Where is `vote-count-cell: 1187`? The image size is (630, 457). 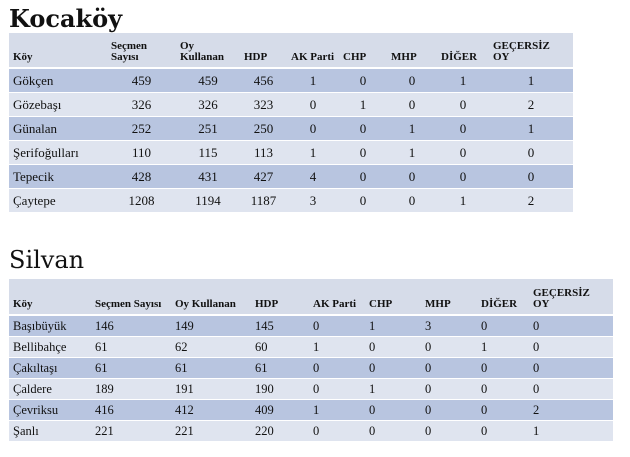 vote-count-cell: 1187 is located at coordinates (263, 200).